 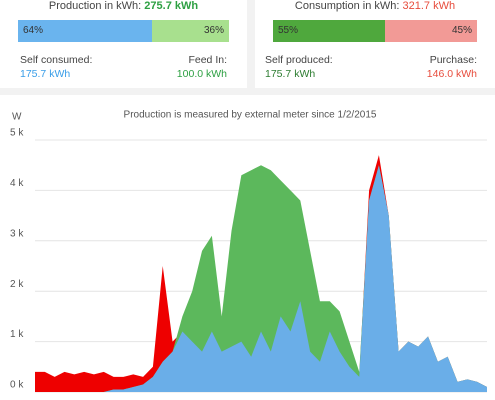 I want to click on label: Self produced:, so click(x=299, y=60).